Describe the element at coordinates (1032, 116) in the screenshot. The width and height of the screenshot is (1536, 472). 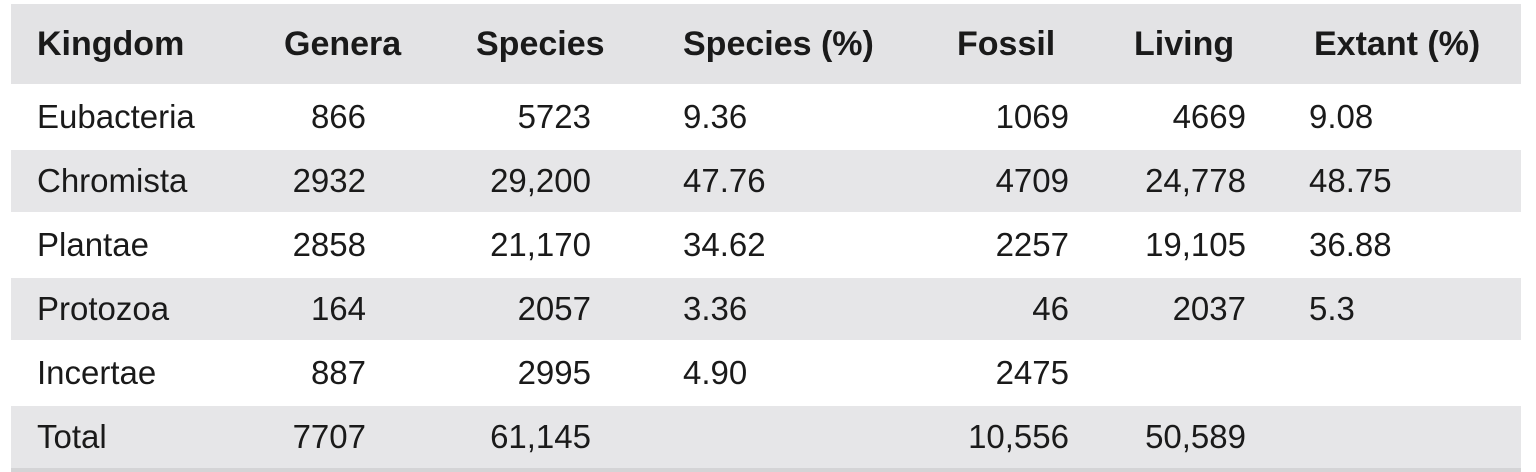
I see `cell-fossil: 1069` at that location.